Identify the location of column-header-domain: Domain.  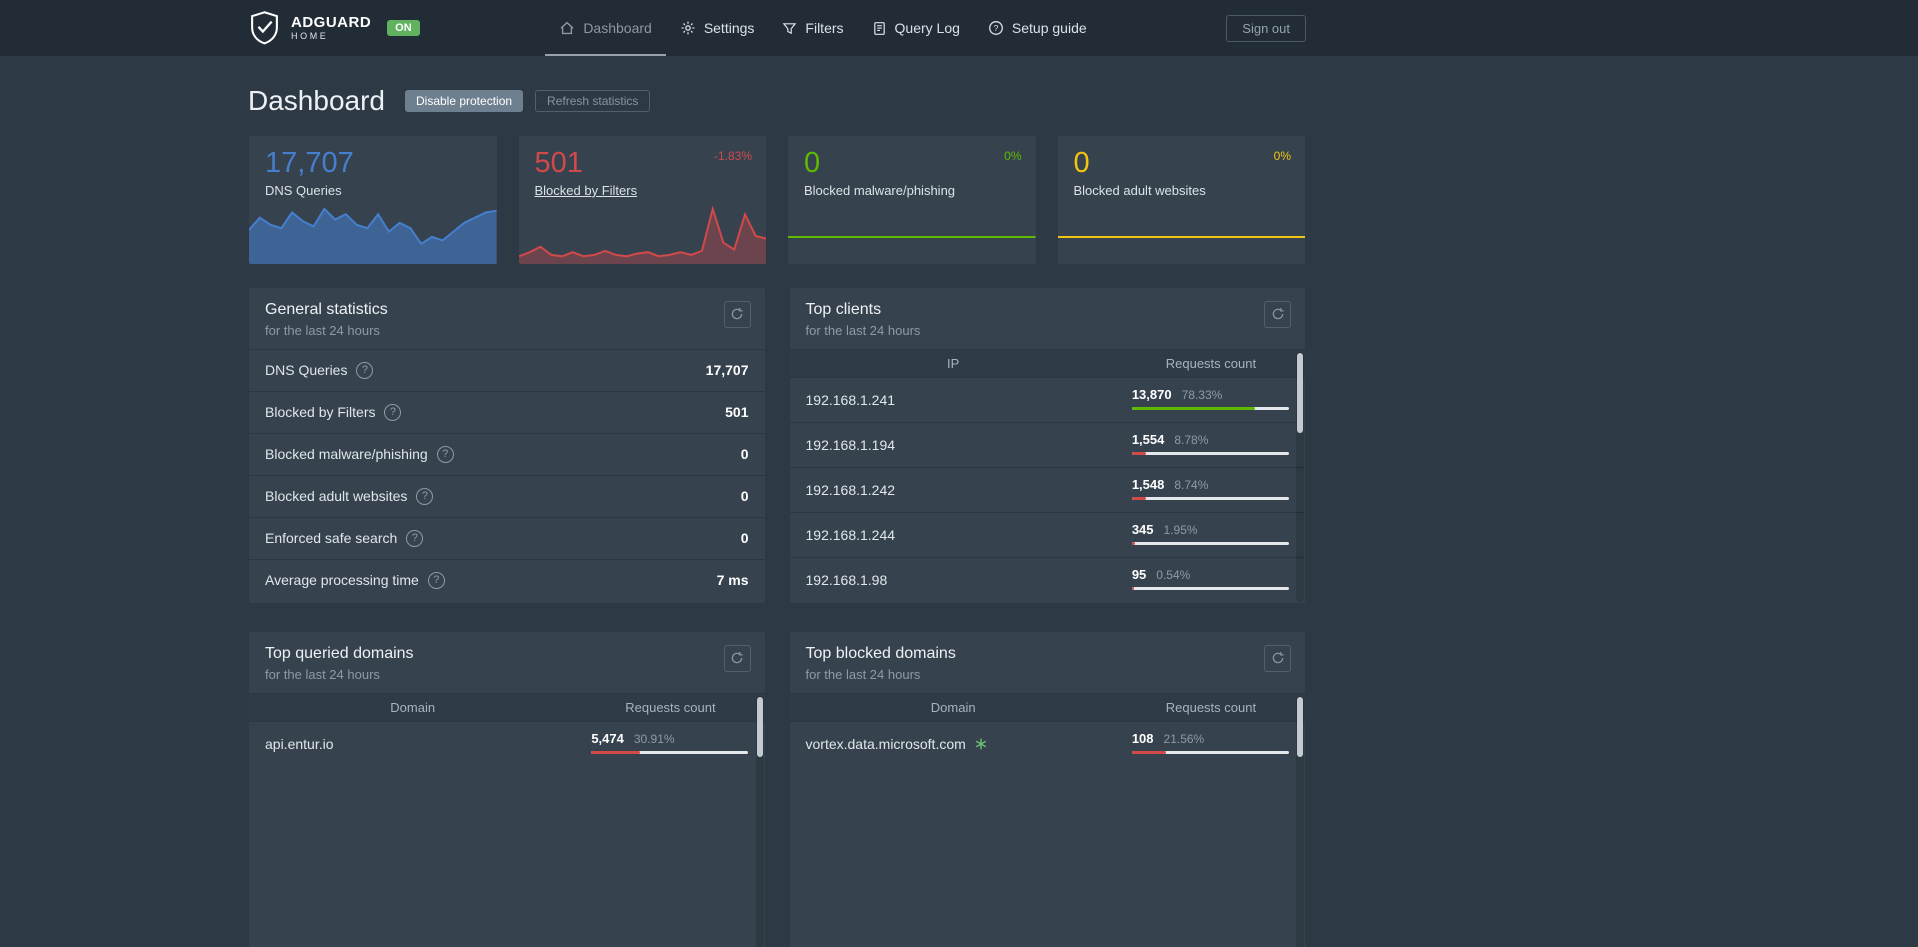
(953, 707).